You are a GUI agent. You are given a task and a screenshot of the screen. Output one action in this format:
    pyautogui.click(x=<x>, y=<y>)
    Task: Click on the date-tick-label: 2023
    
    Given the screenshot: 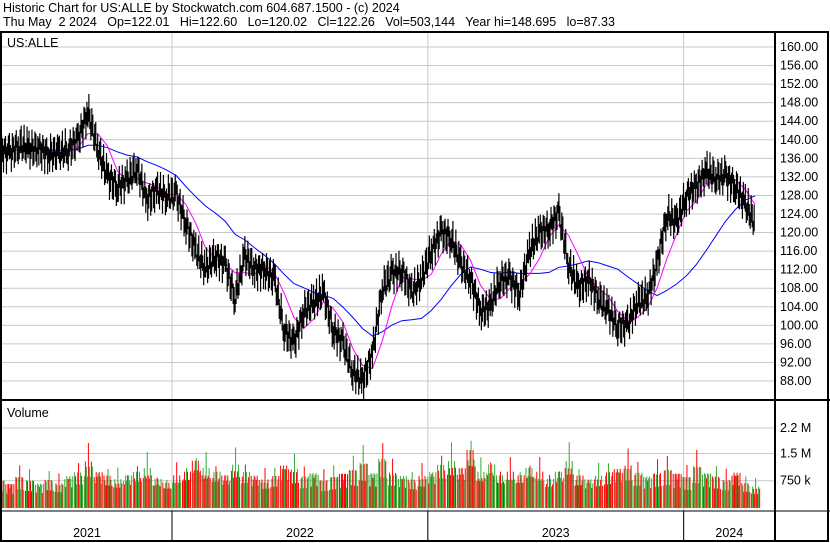 What is the action you would take?
    pyautogui.click(x=556, y=533)
    